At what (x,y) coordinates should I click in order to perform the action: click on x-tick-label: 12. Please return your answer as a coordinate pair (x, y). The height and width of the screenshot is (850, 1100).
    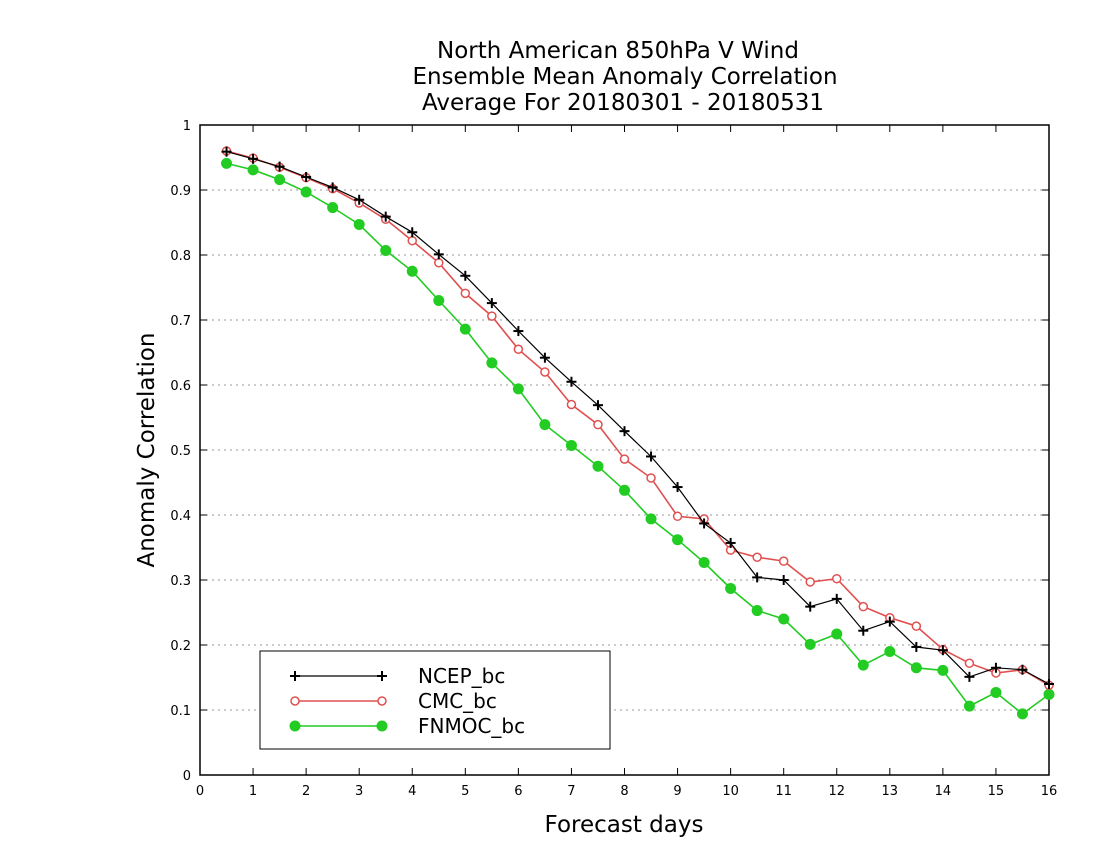
    Looking at the image, I should click on (836, 791).